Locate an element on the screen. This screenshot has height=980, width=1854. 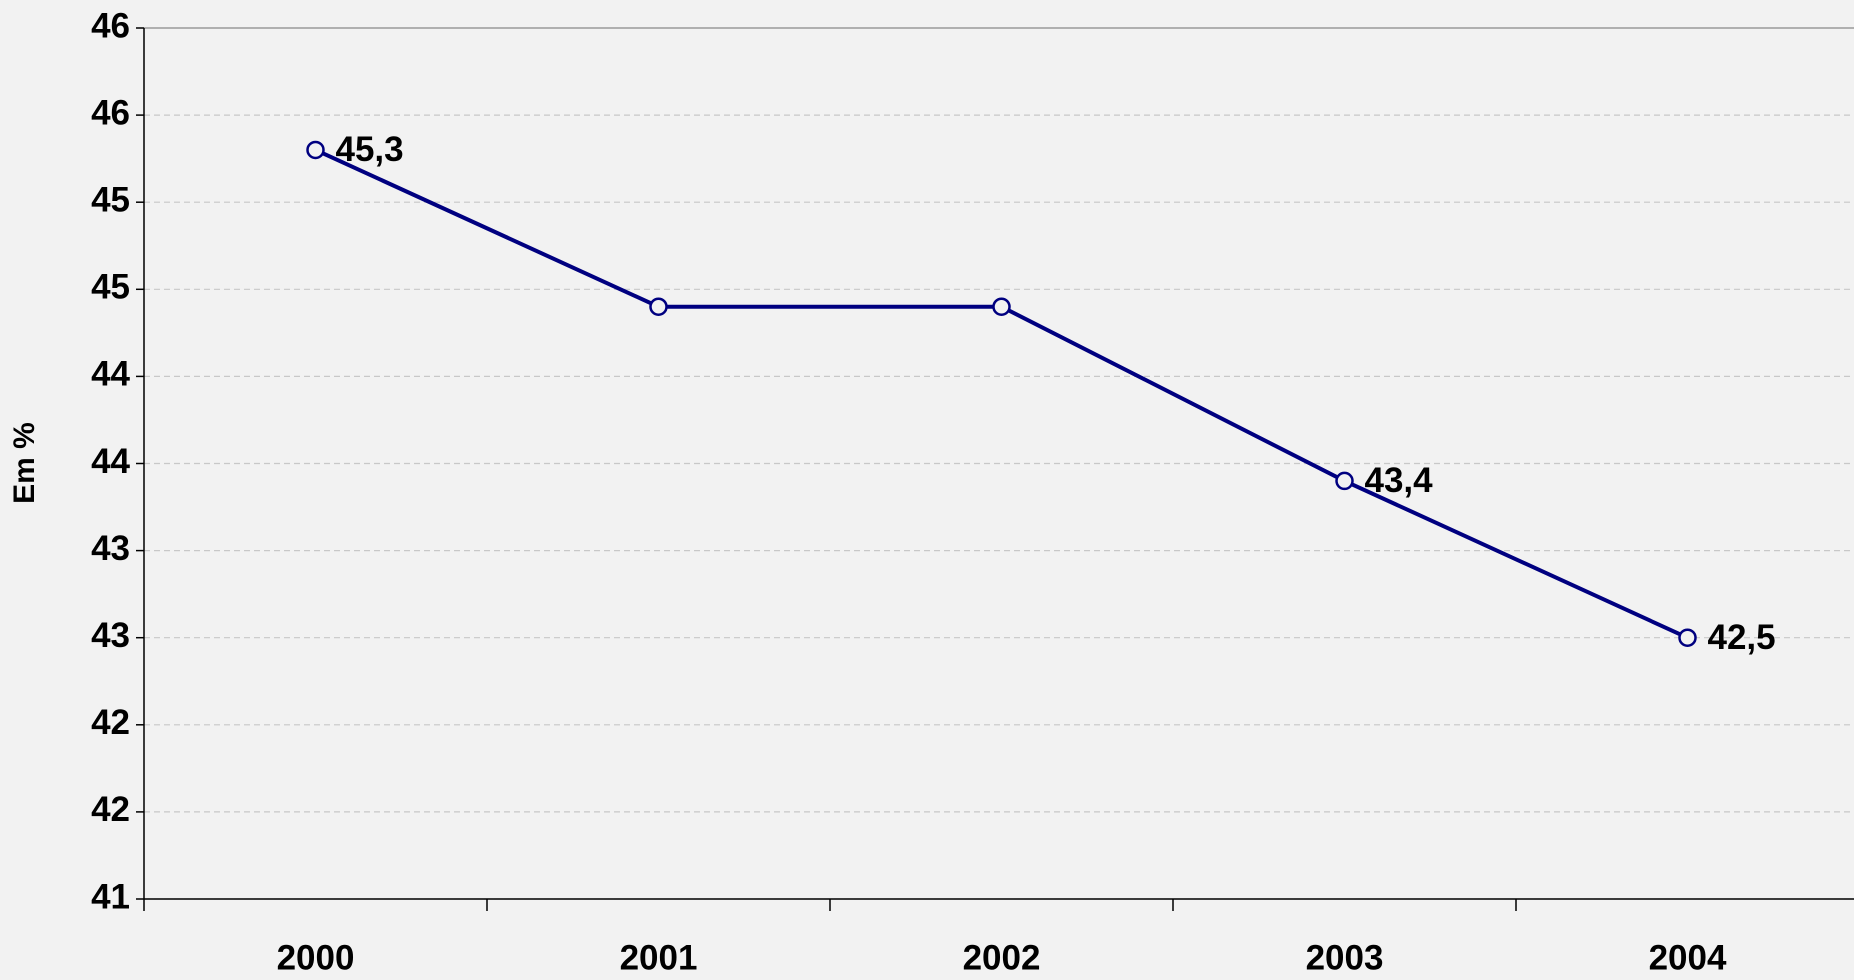
x-tick-label: 2000 is located at coordinates (316, 957).